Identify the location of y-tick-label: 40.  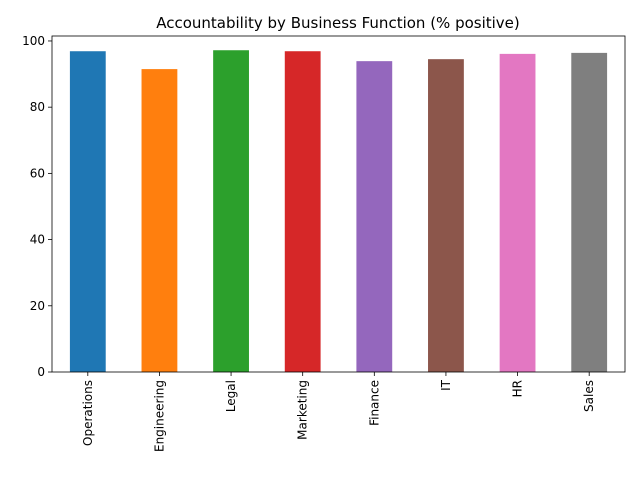
(37, 240).